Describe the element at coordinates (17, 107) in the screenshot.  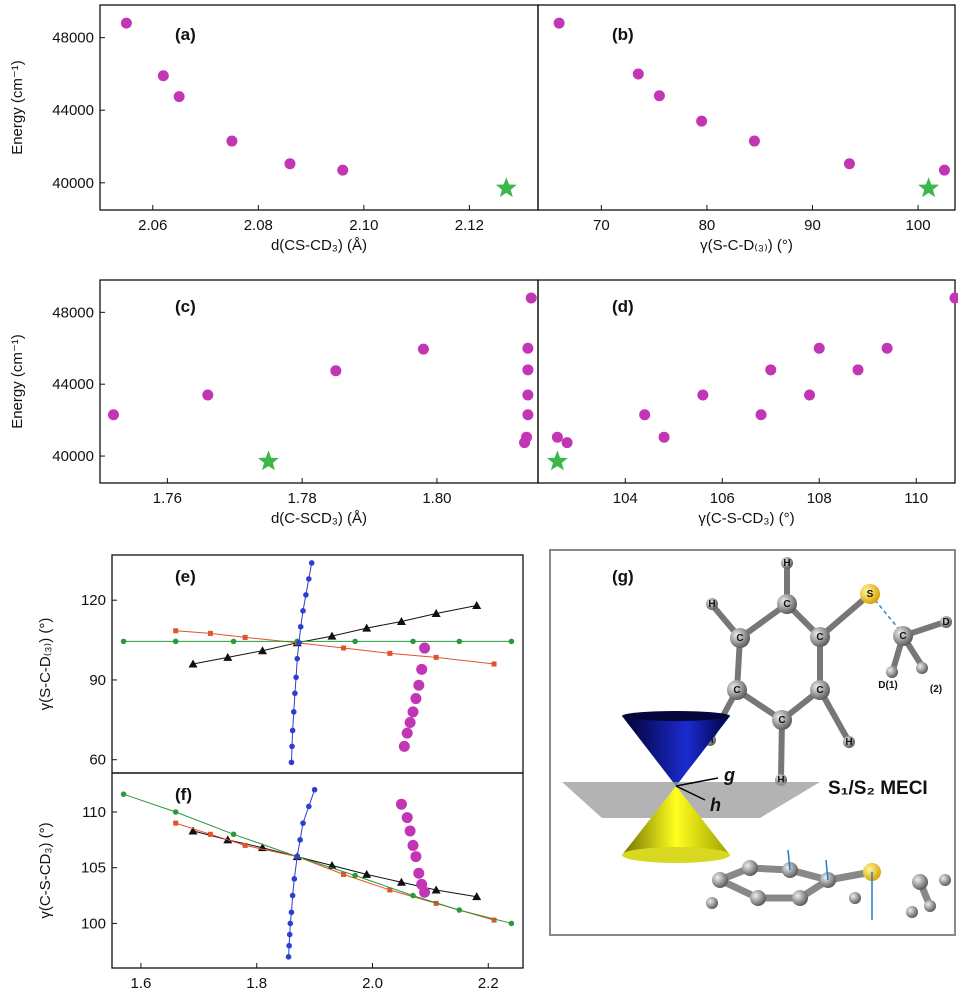
I see `y-axis-label: Energy (cm⁻¹)` at that location.